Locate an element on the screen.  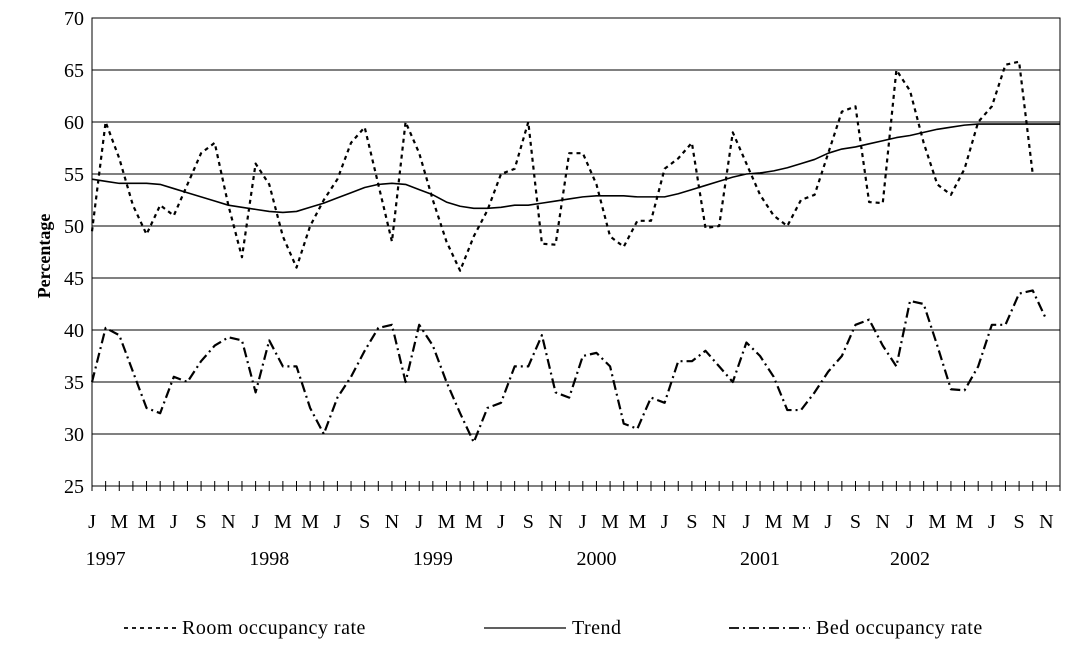
series-line-trend is located at coordinates (575, 168).